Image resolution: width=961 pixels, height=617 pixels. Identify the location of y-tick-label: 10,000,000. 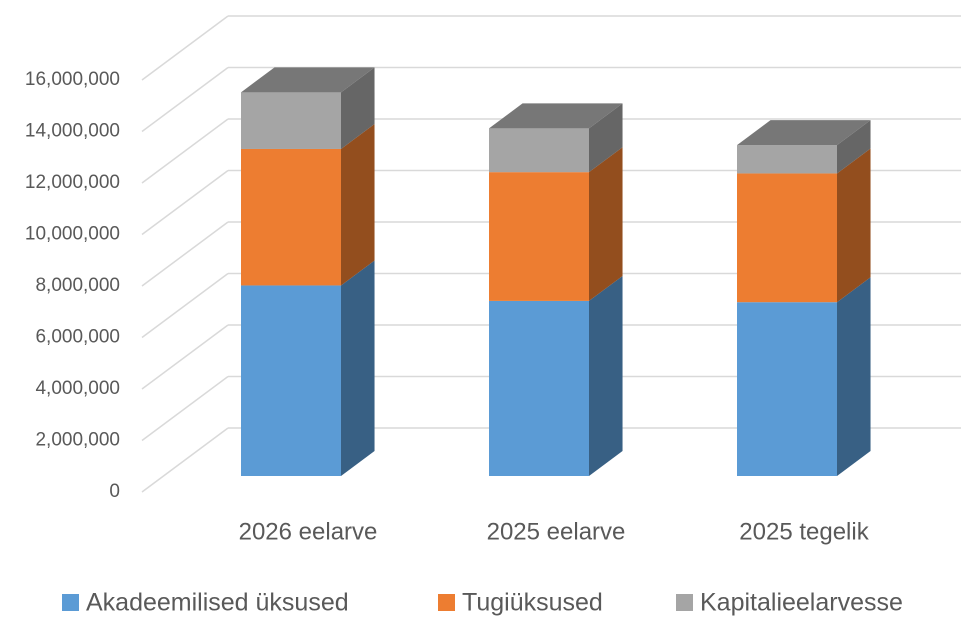
(72, 234).